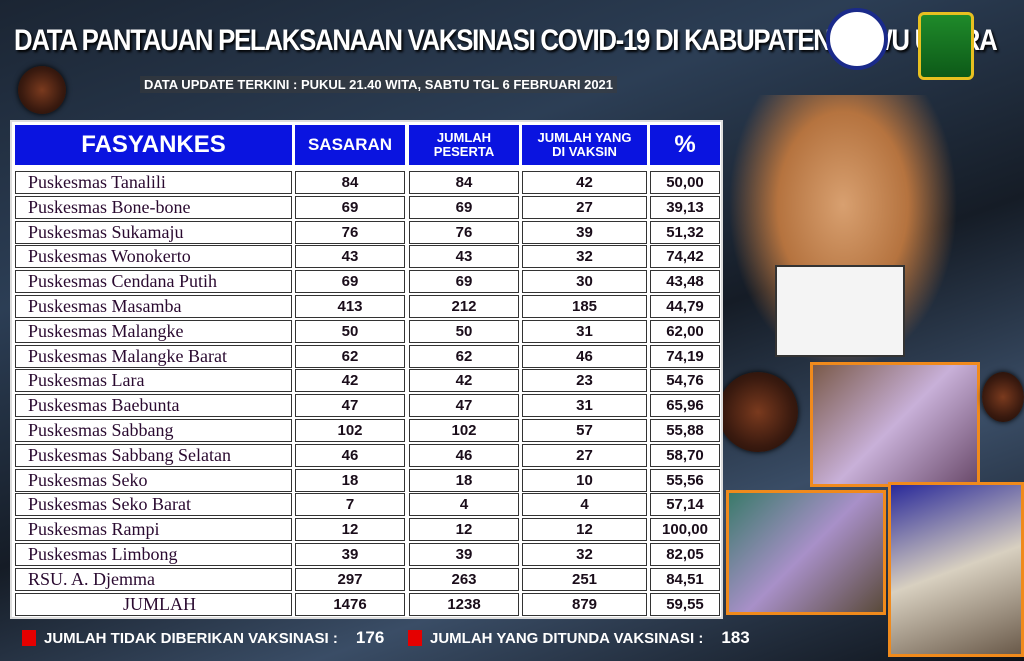 This screenshot has height=661, width=1024. I want to click on cell-name: Puskesmas Sukamaju, so click(153, 232).